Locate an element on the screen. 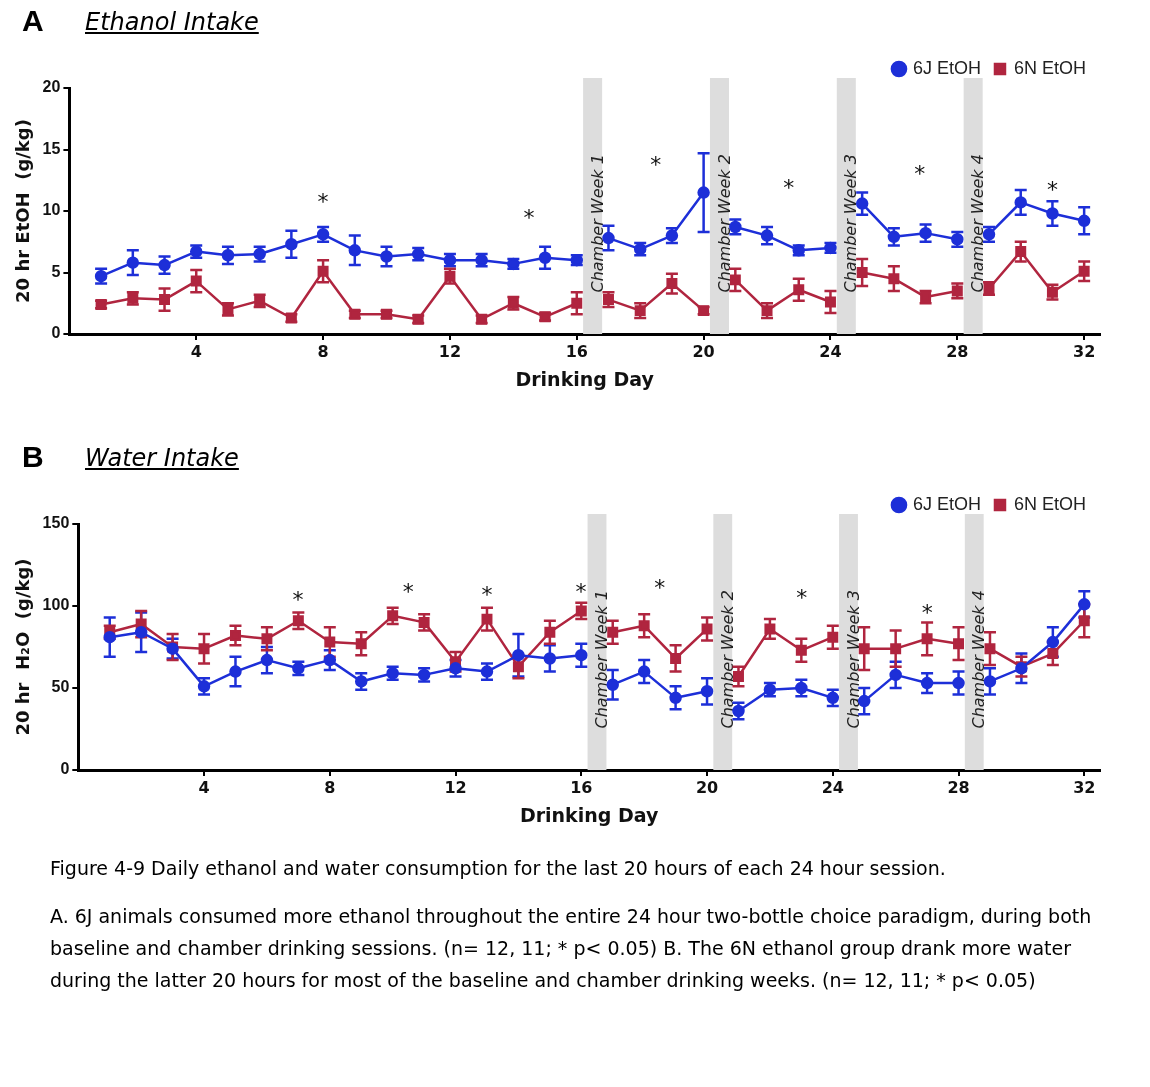  y-tick-label: 100 is located at coordinates (56, 605).